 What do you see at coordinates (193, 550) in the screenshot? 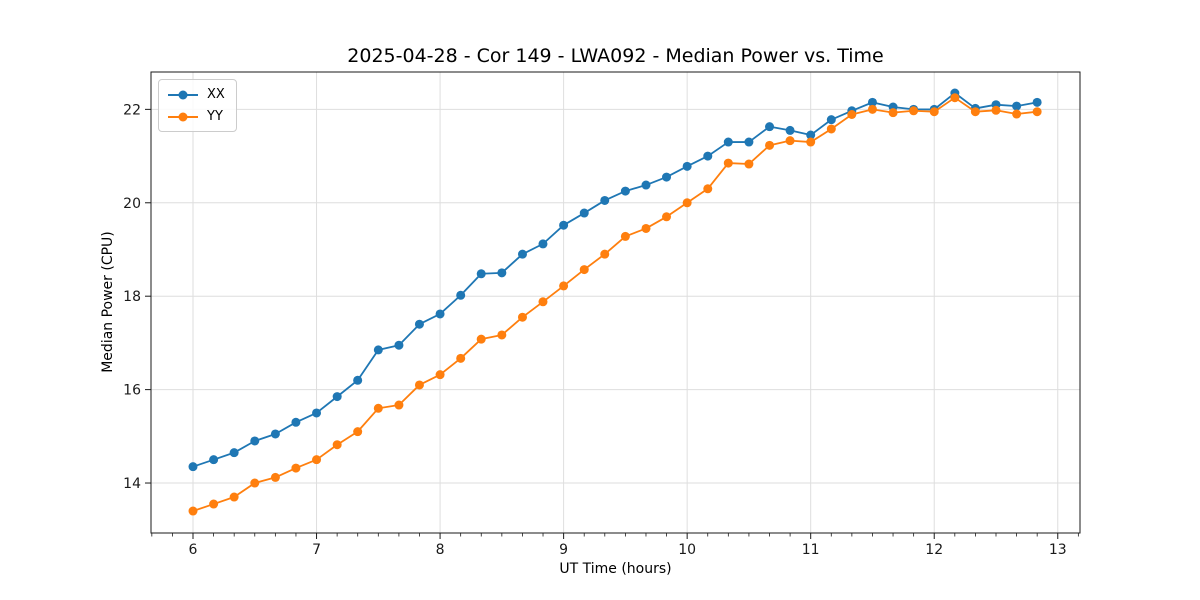
I see `svg-text: 6` at bounding box center [193, 550].